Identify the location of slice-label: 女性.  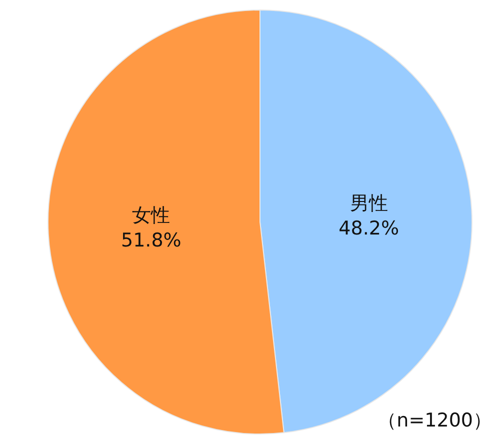
(151, 215).